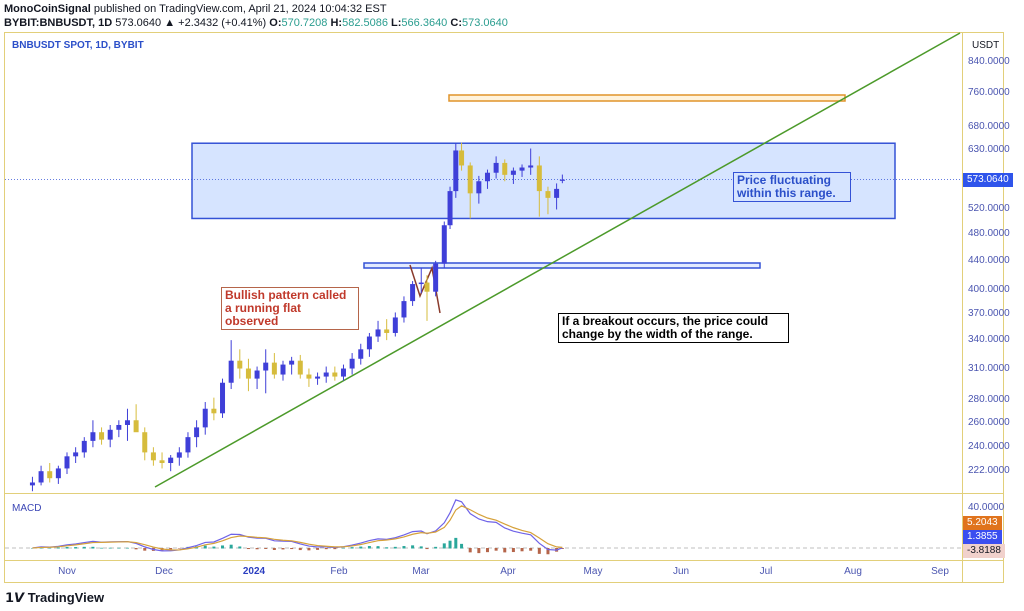 The image size is (1024, 611). I want to click on price-tick: 840.0000, so click(989, 61).